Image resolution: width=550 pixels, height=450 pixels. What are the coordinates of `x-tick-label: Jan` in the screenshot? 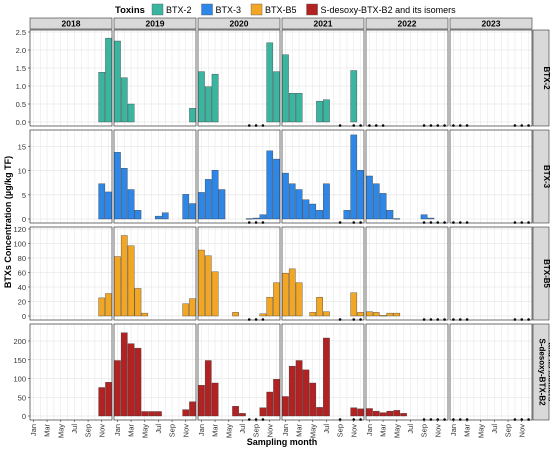 It's located at (453, 430).